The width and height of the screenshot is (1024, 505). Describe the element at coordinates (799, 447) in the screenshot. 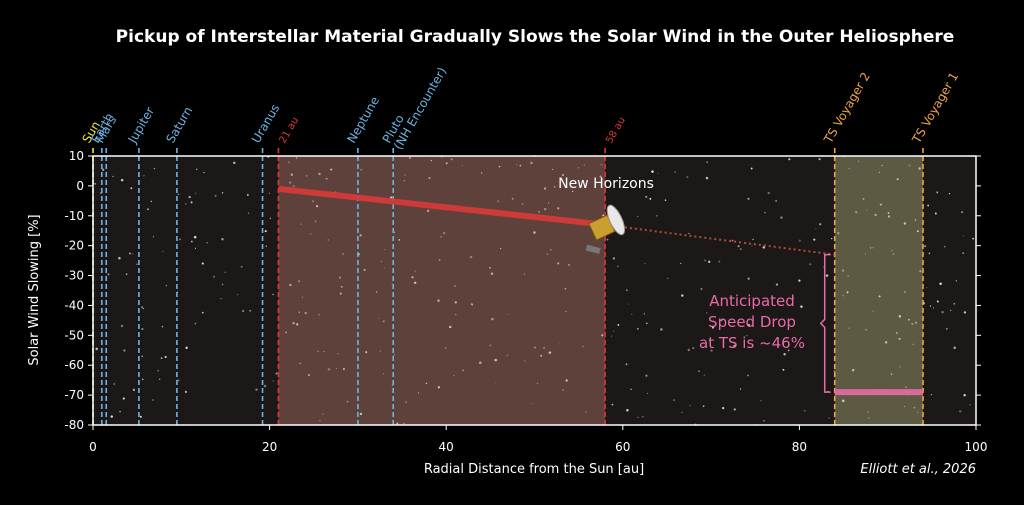

I see `x-tick-label: 80` at that location.